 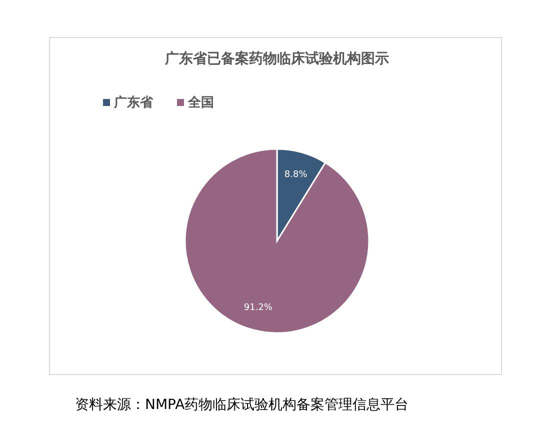 What do you see at coordinates (133, 102) in the screenshot?
I see `legend-label: 广东省` at bounding box center [133, 102].